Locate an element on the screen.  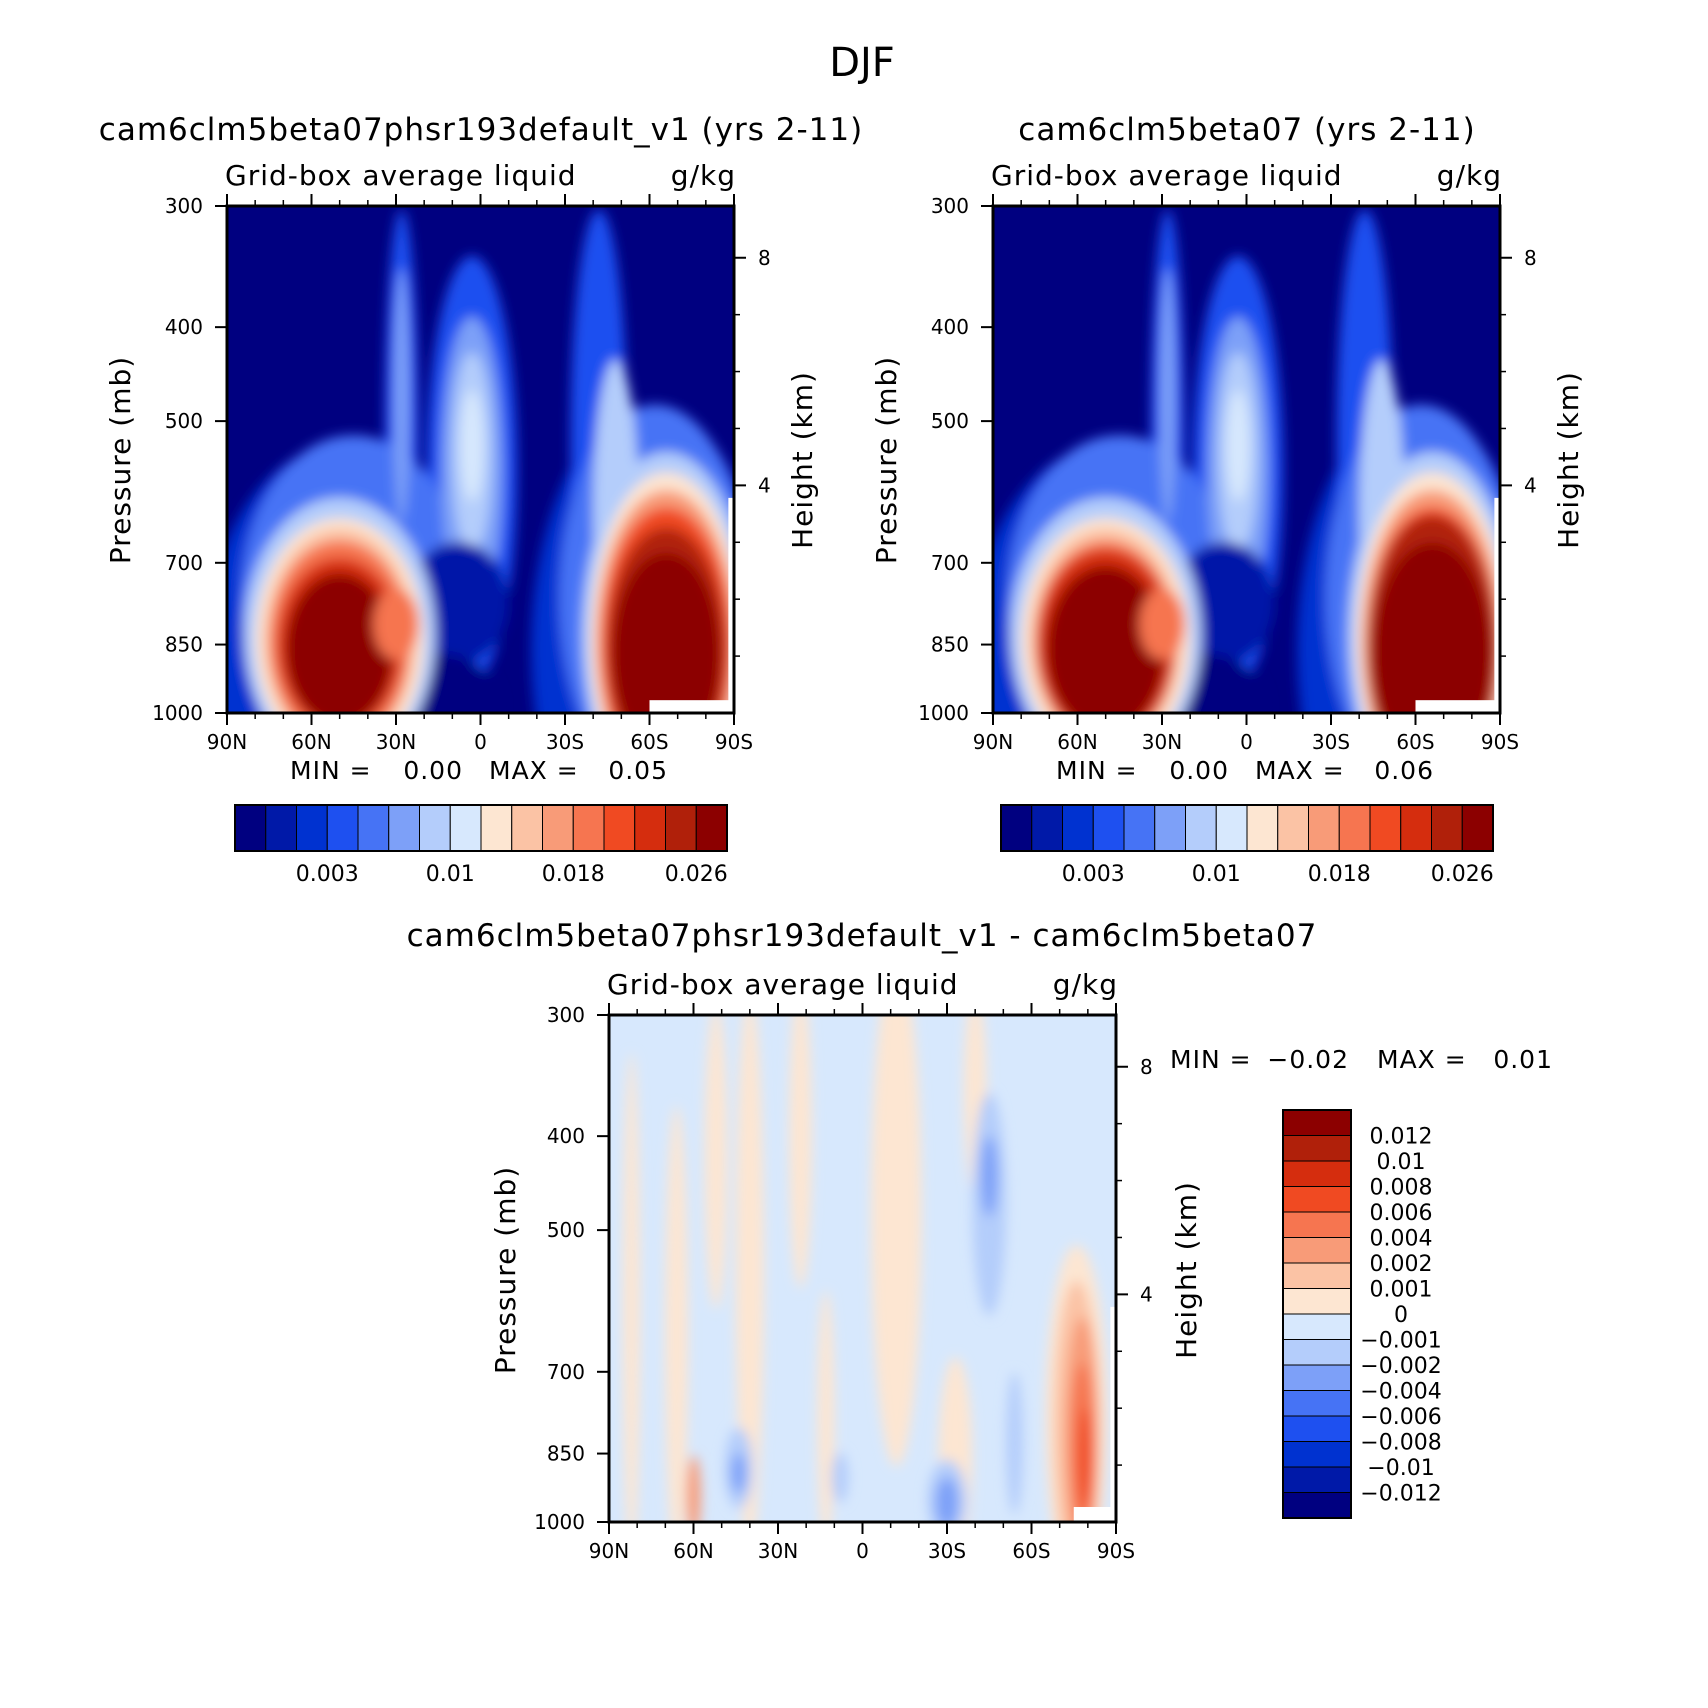
panel-2-x-tick-label: 30S is located at coordinates (1331, 742).